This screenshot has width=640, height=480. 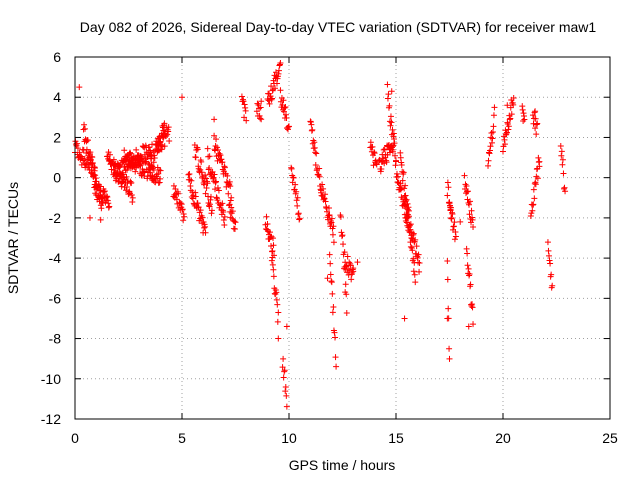 What do you see at coordinates (344, 438) in the screenshot?
I see `x-tick-labels: 0 5 10 15 20 25` at bounding box center [344, 438].